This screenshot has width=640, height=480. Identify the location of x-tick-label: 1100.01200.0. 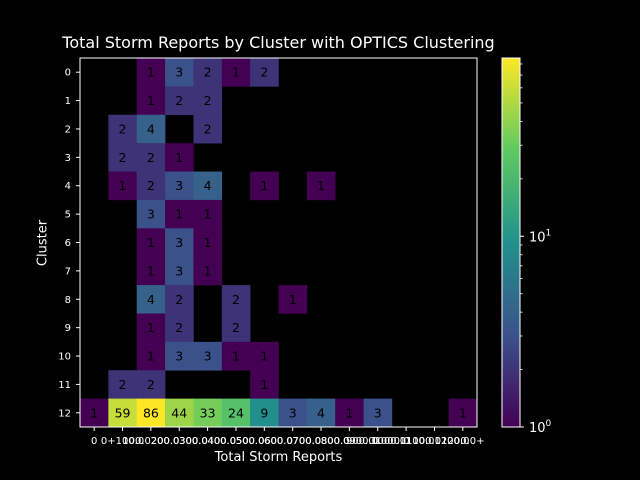
(434, 441).